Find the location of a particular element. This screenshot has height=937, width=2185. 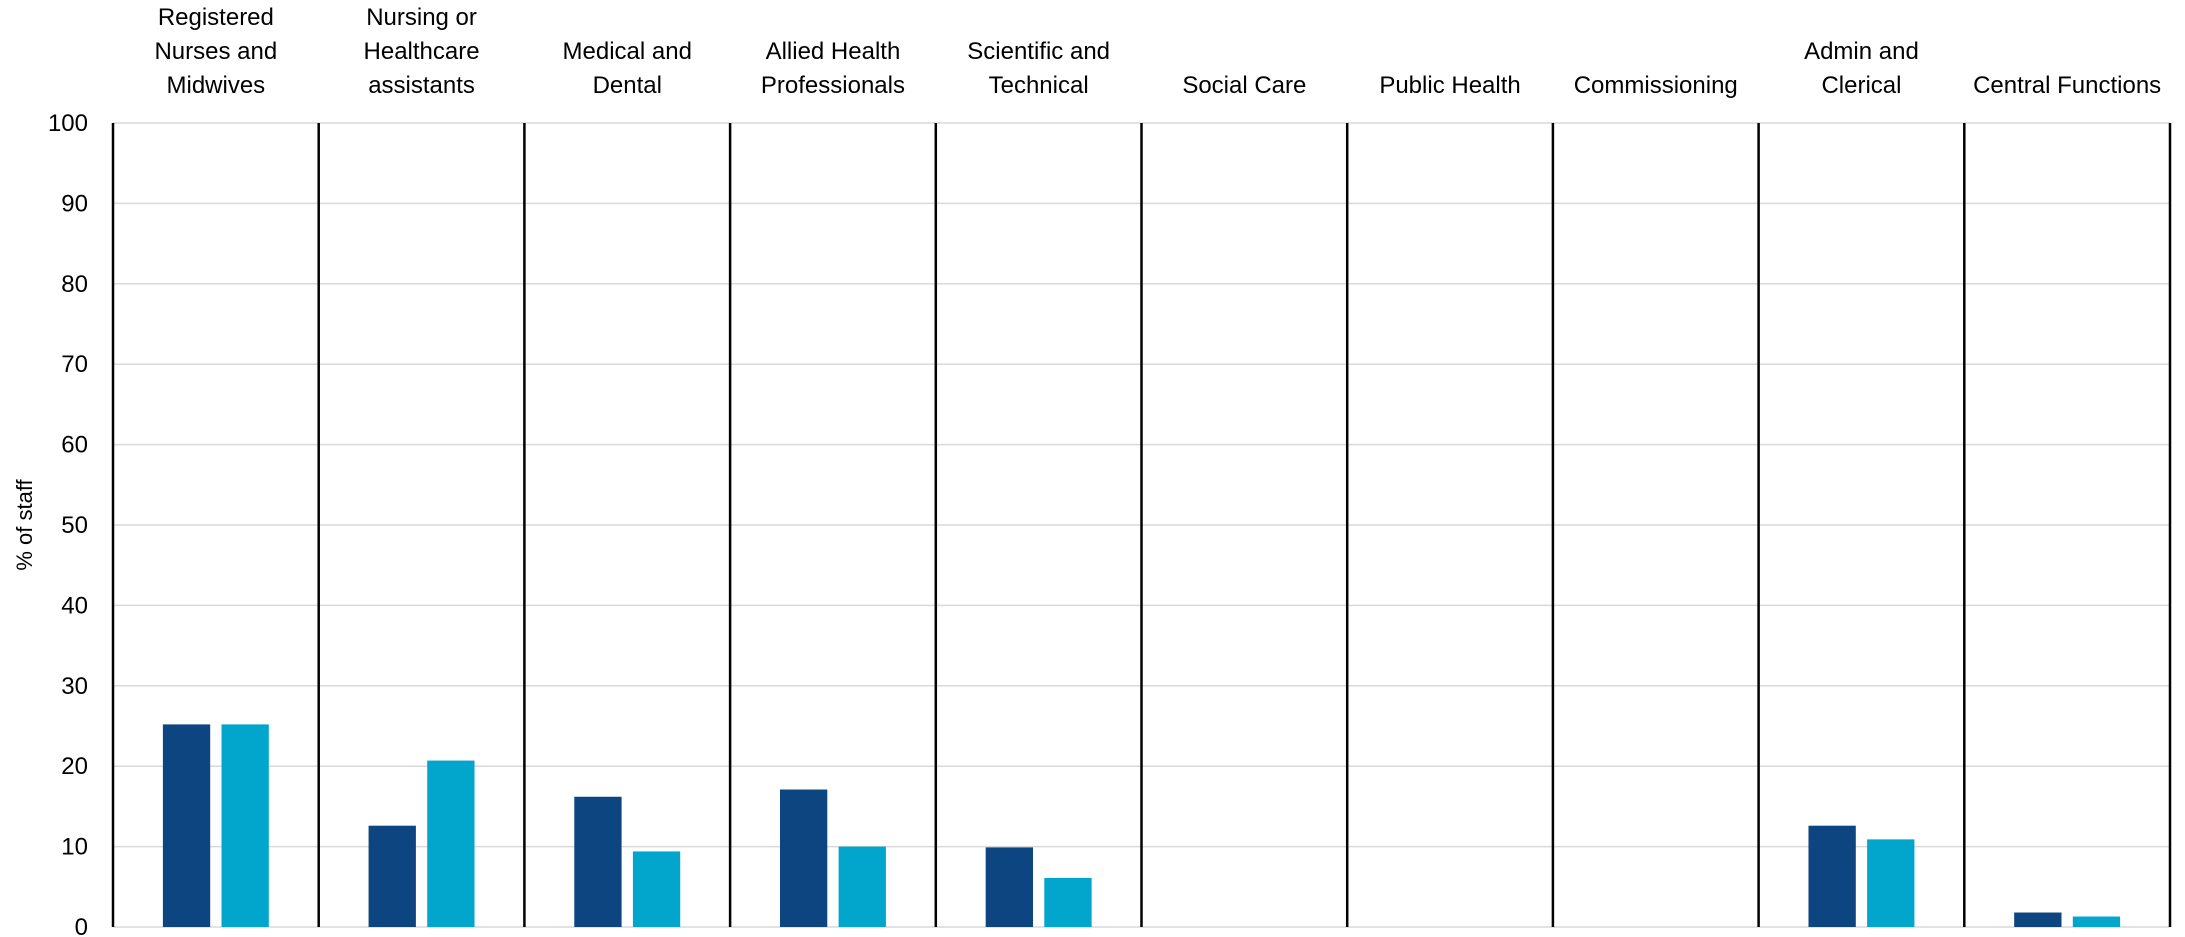

y-tick-label: 0 is located at coordinates (81, 925).